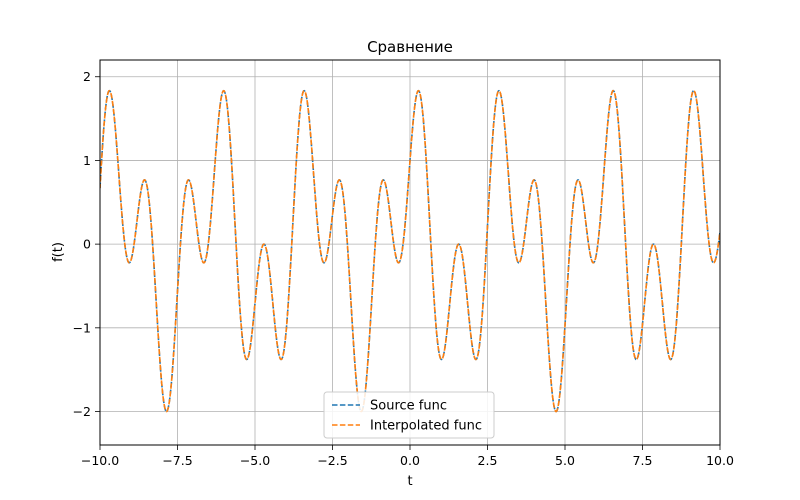 The height and width of the screenshot is (500, 800). I want to click on y-tick-label: 1, so click(87, 160).